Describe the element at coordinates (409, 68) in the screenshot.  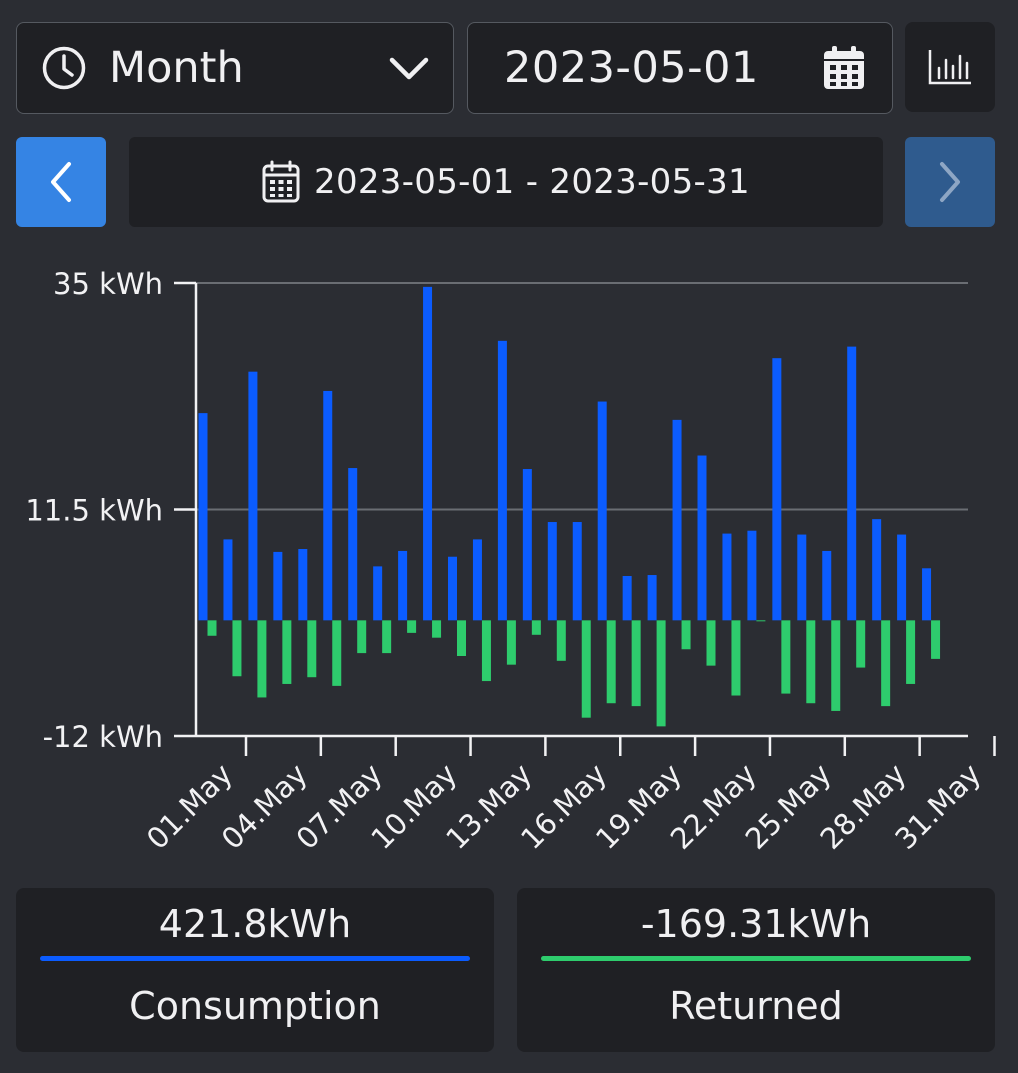
I see `chevron-down-icon` at that location.